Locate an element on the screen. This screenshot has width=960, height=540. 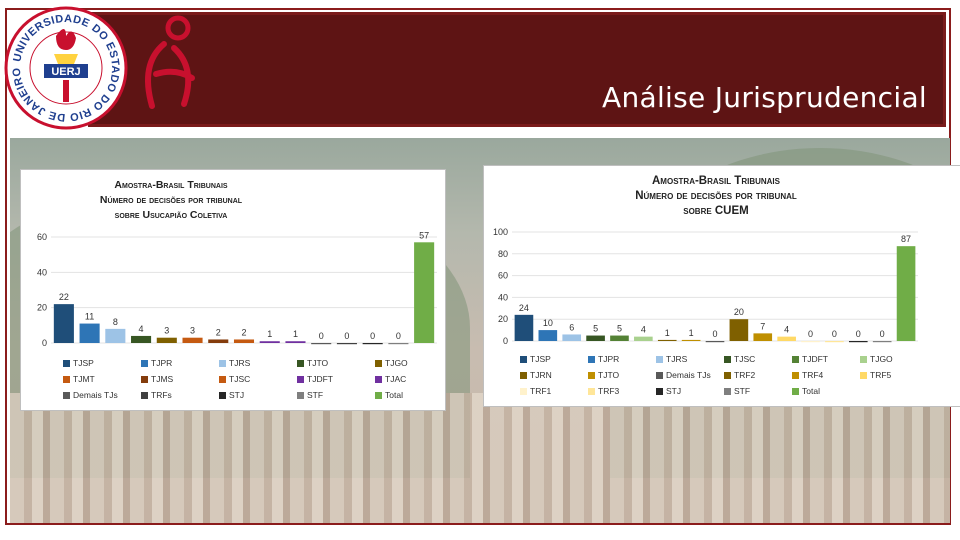
legend-entry: TRF4 is located at coordinates (813, 375).